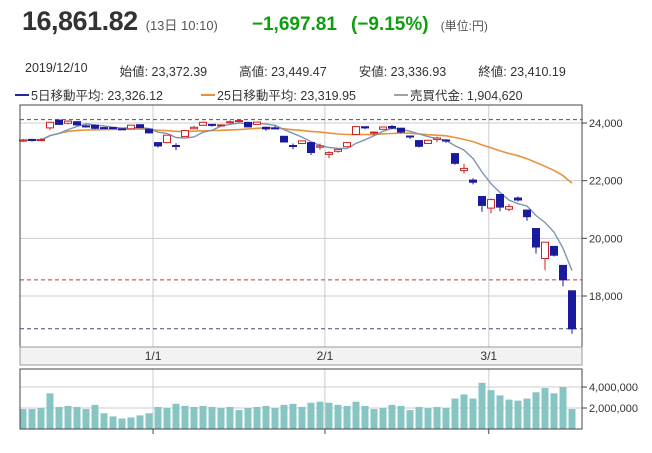 Image resolution: width=652 pixels, height=453 pixels. I want to click on month-tick-label: 3/1, so click(488, 356).